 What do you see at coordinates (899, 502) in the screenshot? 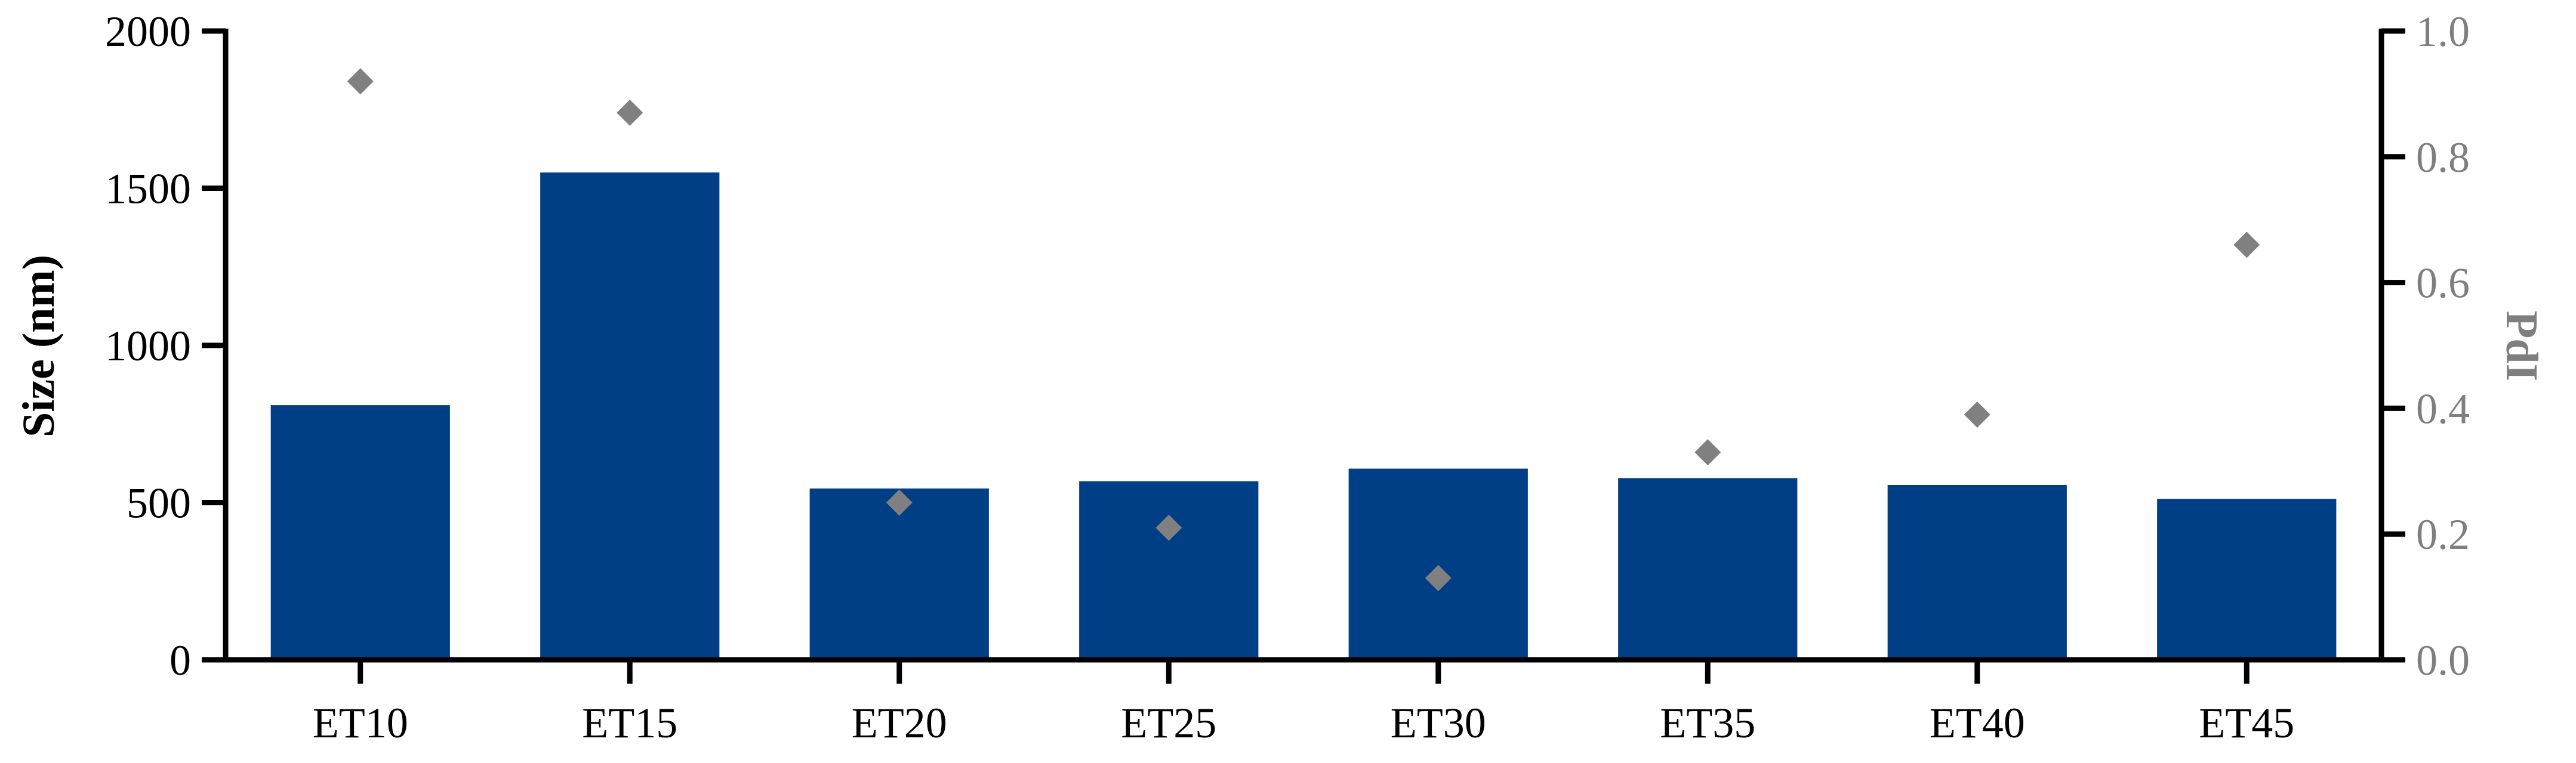
I see `pdi-point-et20` at bounding box center [899, 502].